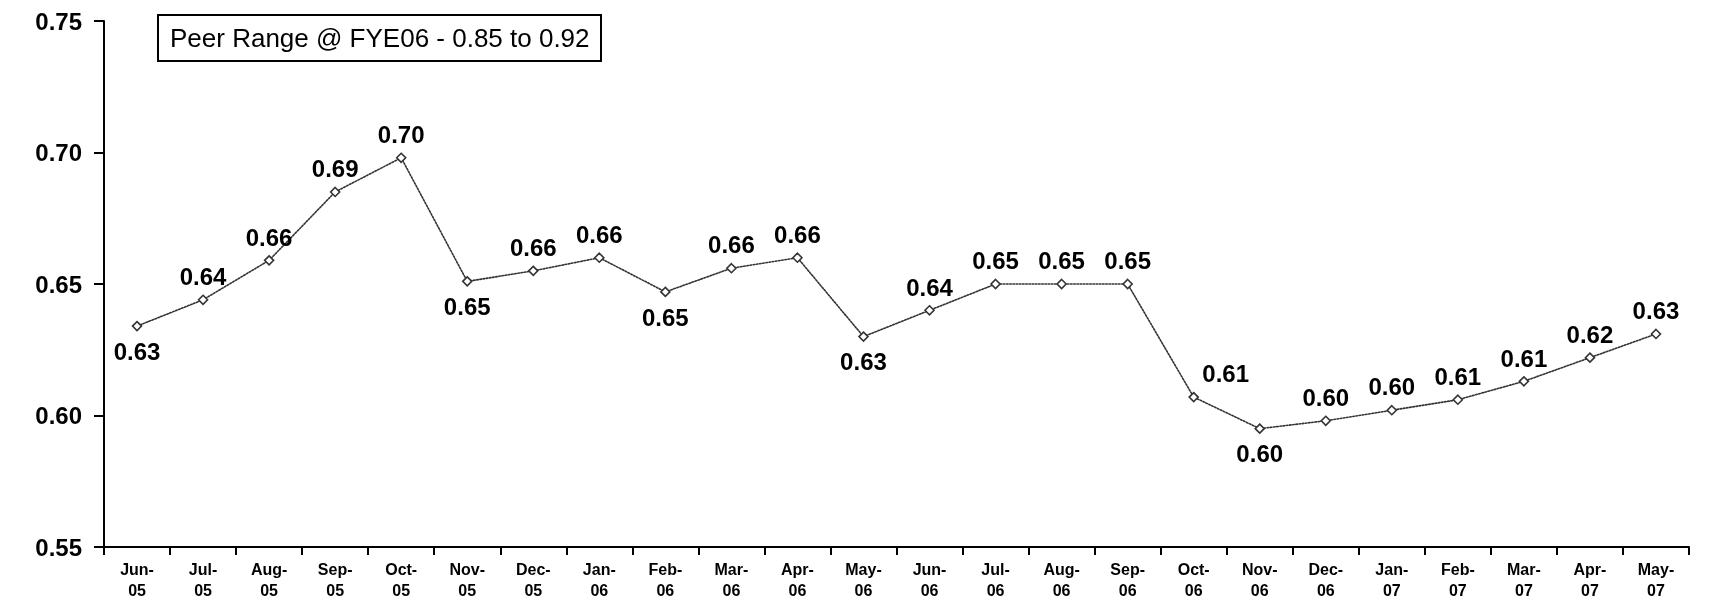  What do you see at coordinates (1590, 334) in the screenshot?
I see `data-label: 0.62` at bounding box center [1590, 334].